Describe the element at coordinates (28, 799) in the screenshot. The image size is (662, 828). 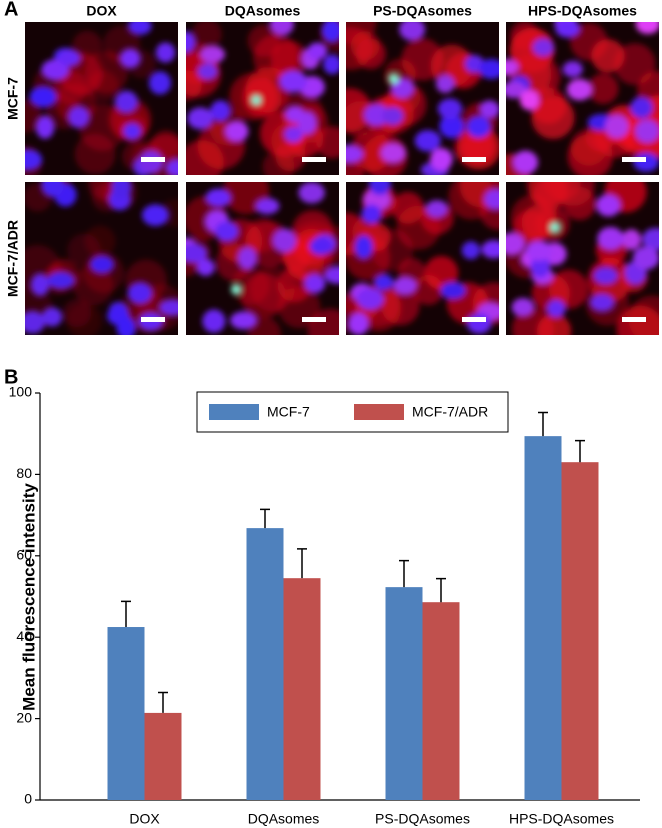
I see `y-tick-label: 0` at that location.